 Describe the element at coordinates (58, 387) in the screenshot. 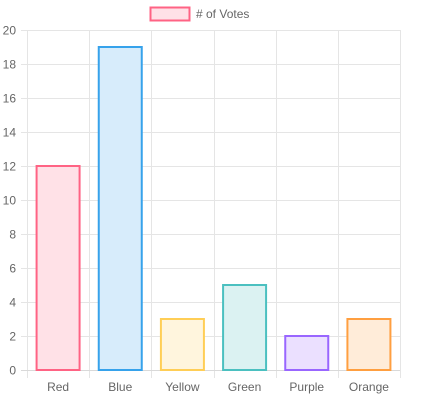

I see `x-tick-label: Red` at that location.